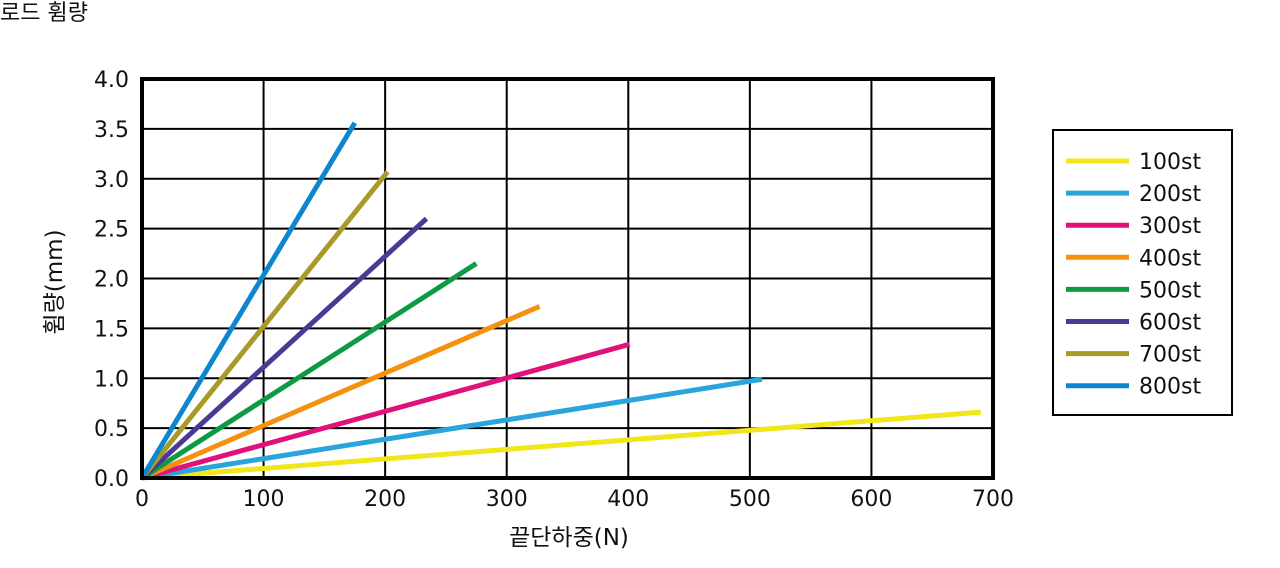 The width and height of the screenshot is (1280, 568). I want to click on y-tick-label: 1.0, so click(111, 379).